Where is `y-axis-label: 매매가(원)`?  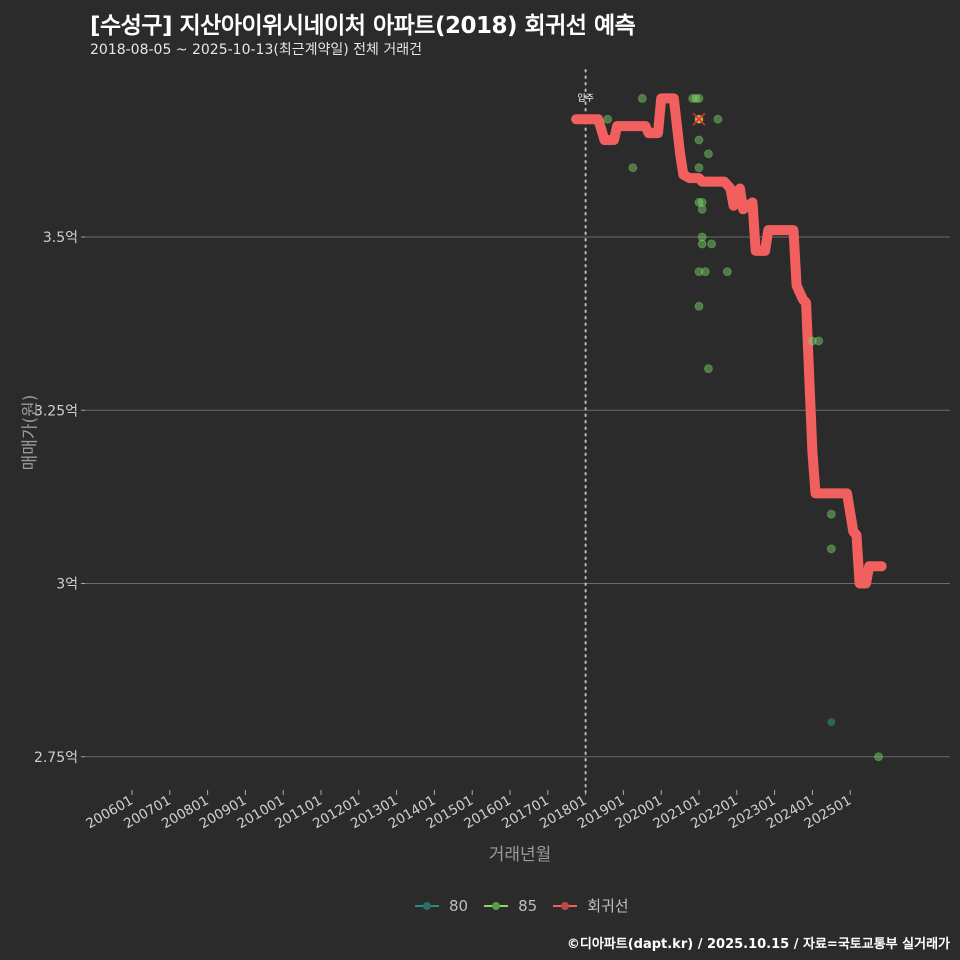
y-axis-label: 매매가(원) is located at coordinates (30, 432).